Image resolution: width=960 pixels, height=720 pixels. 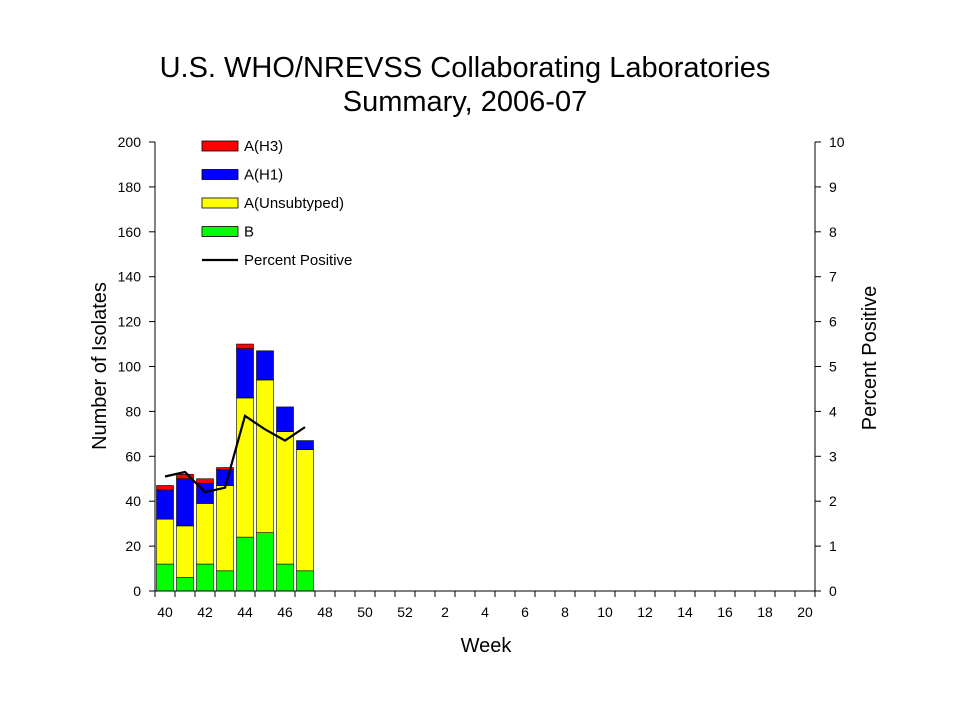 I want to click on y2-tick-label: 7, so click(x=833, y=277).